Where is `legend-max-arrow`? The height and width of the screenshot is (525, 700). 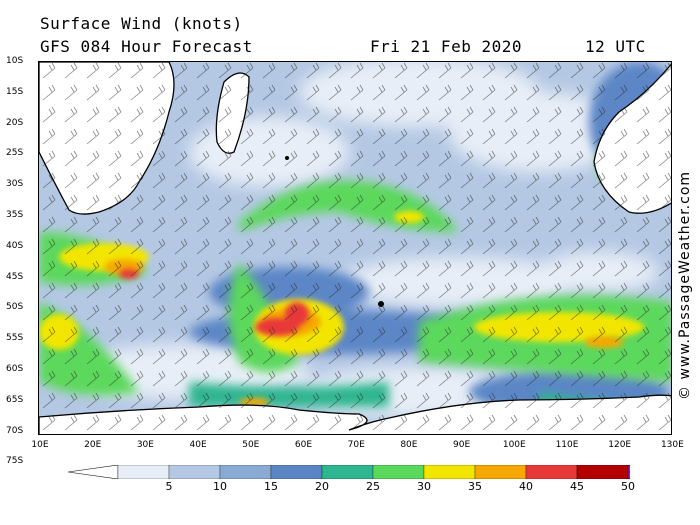
legend-max-arrow is located at coordinates (628, 472).